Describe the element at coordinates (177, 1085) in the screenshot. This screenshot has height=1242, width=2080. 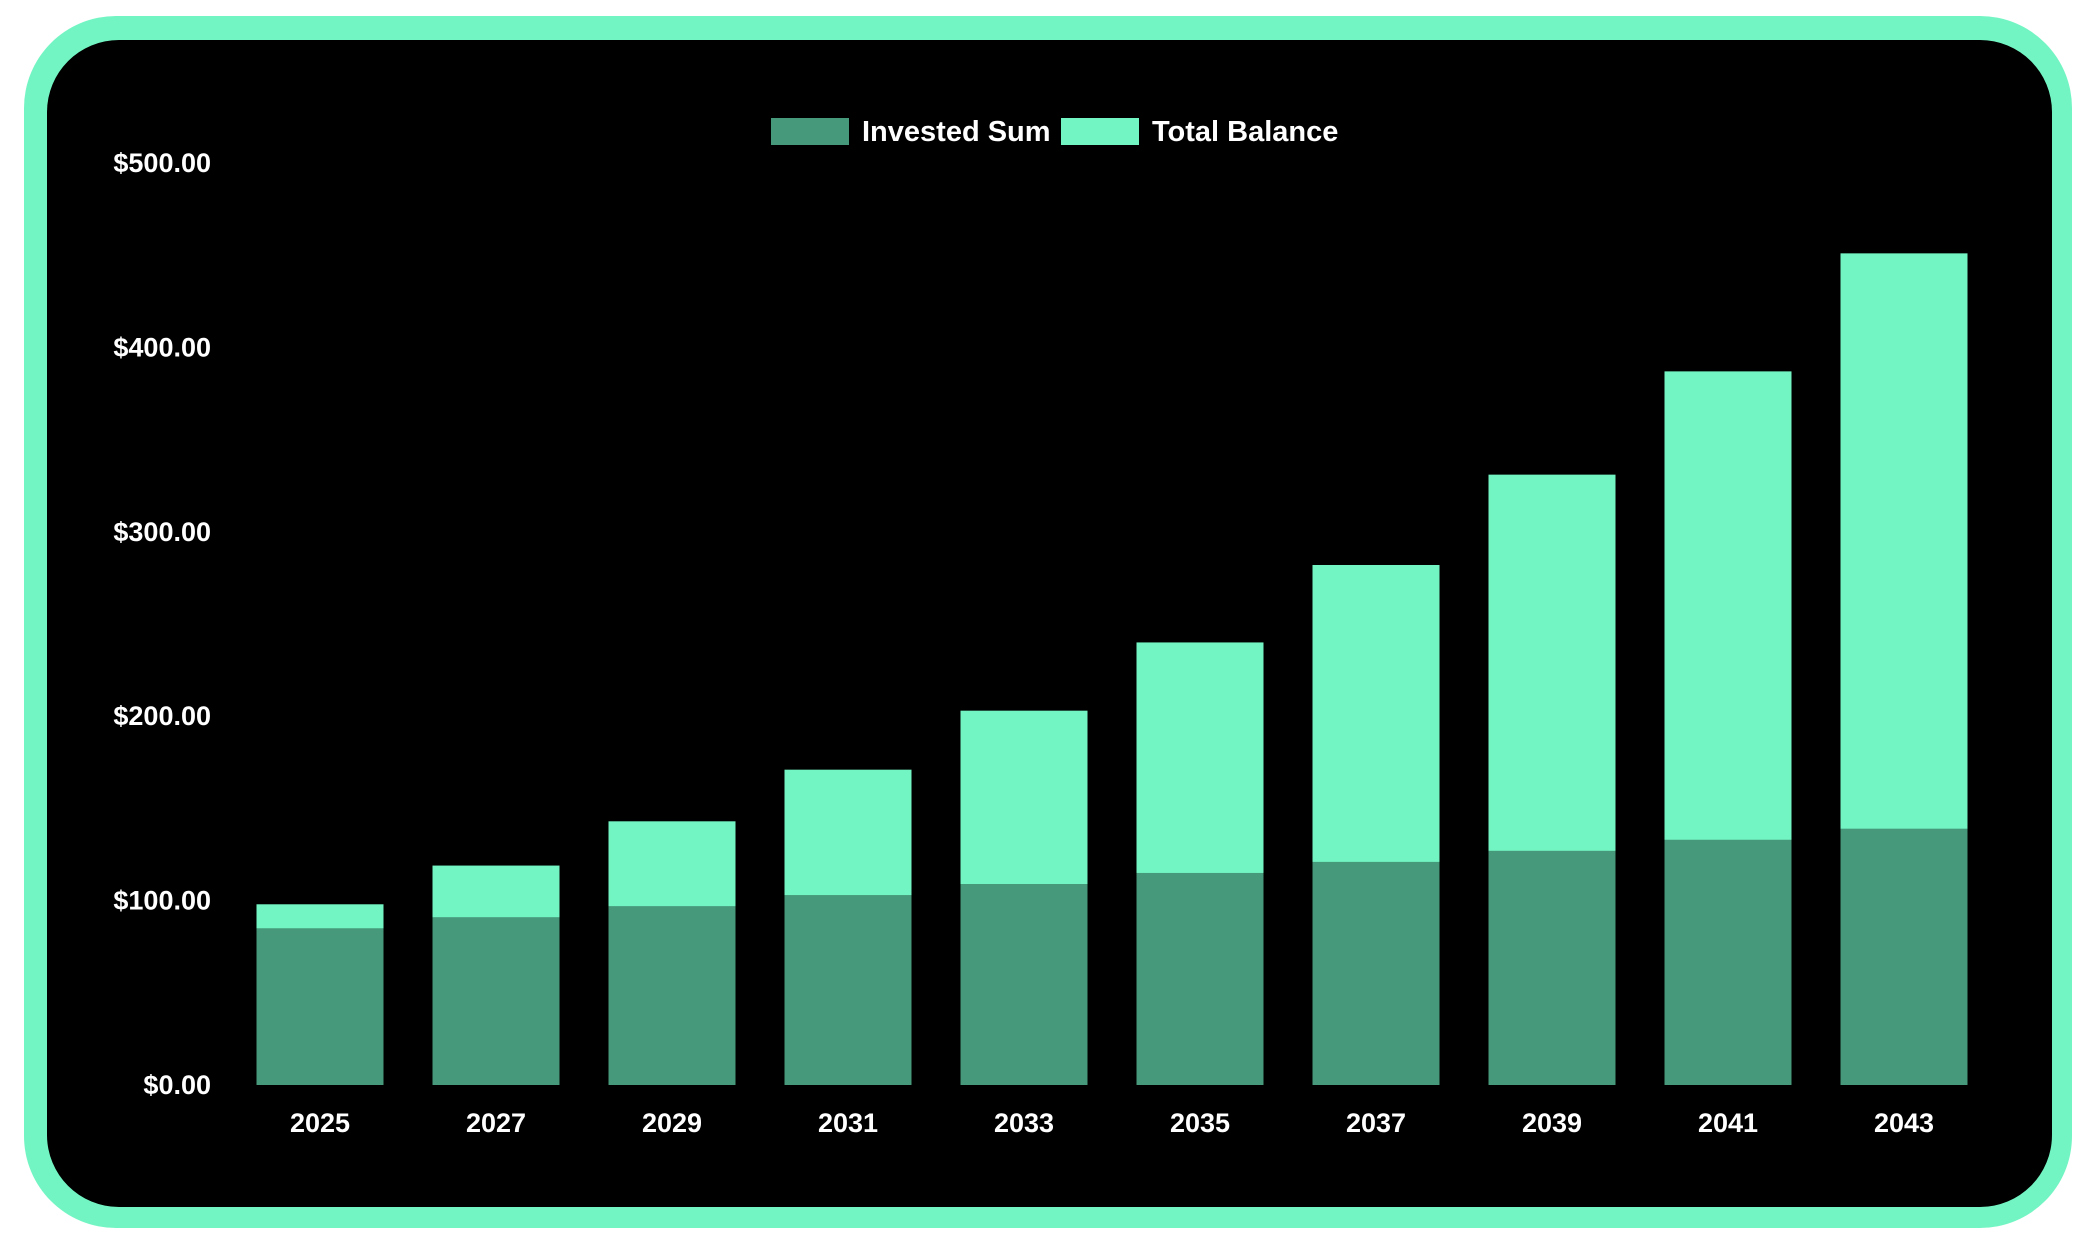
I see `y-tick-label: $0.00` at that location.